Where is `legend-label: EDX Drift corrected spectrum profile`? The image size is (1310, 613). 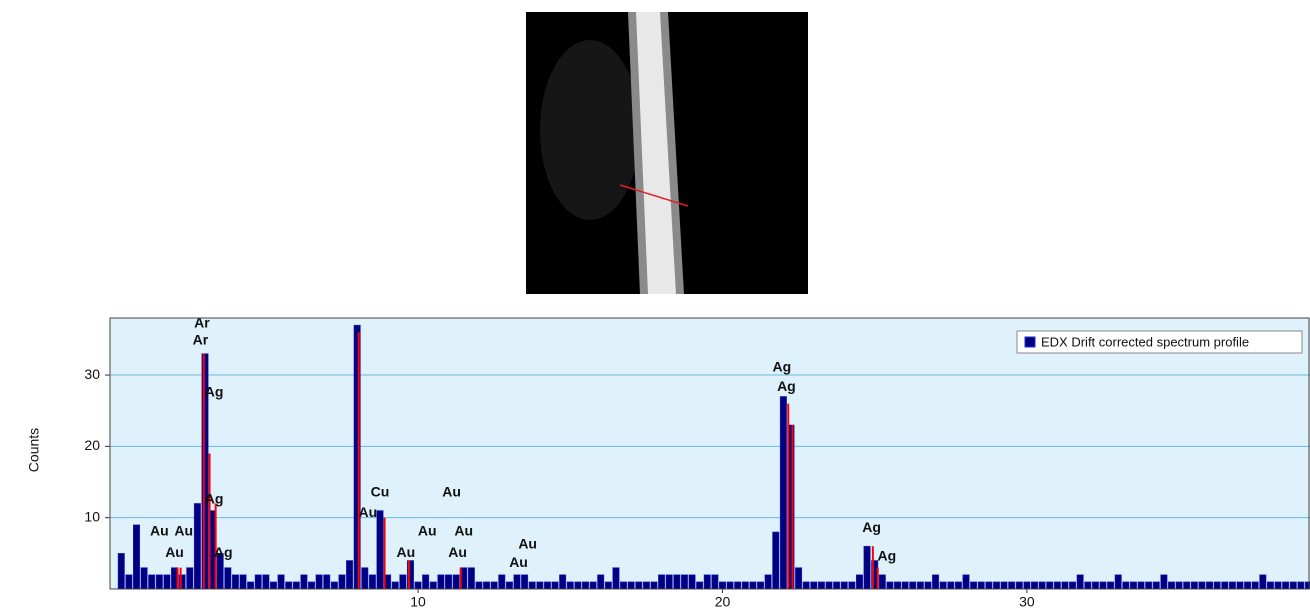 legend-label: EDX Drift corrected spectrum profile is located at coordinates (1145, 341).